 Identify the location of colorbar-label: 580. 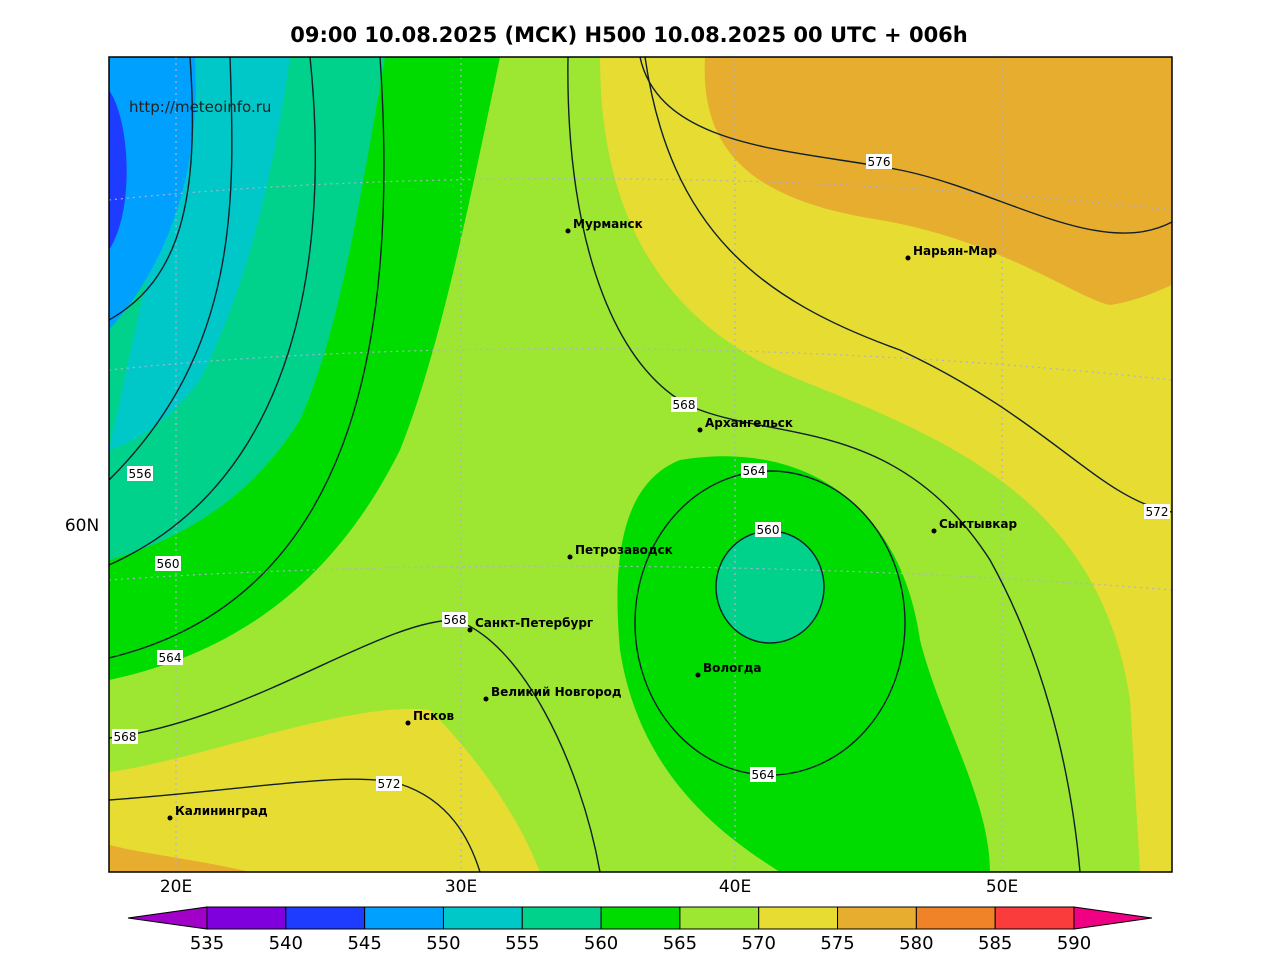
(916, 943).